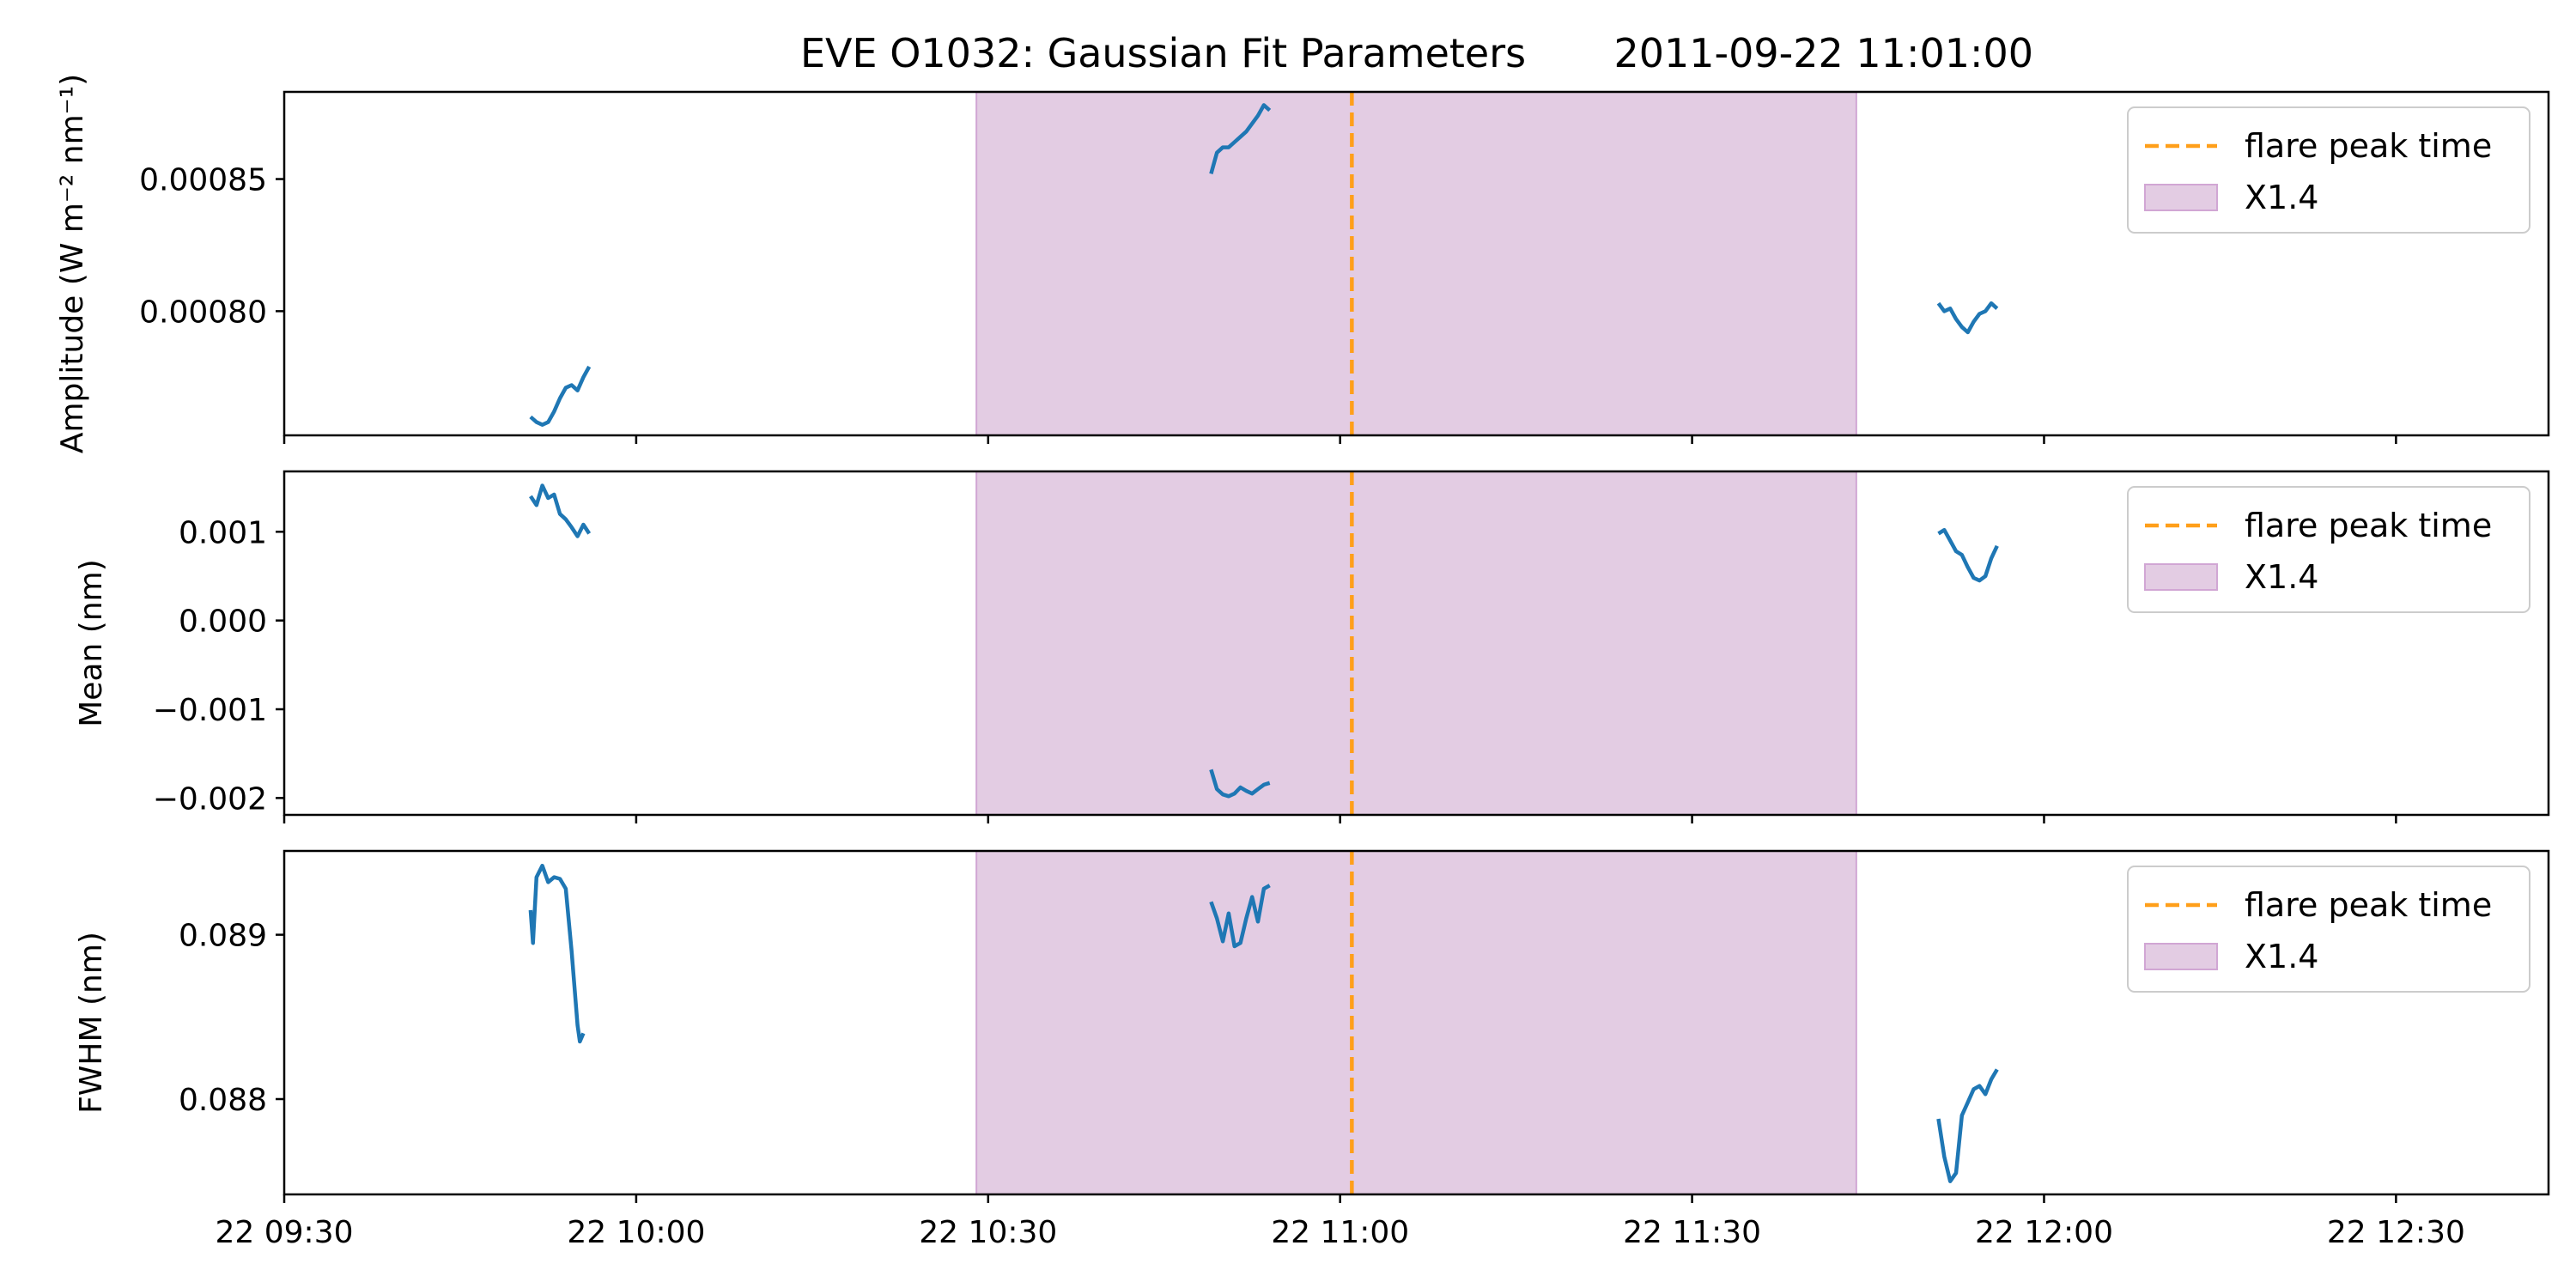  Describe the element at coordinates (988, 1232) in the screenshot. I see `x-tick-label: 22 10:30` at that location.